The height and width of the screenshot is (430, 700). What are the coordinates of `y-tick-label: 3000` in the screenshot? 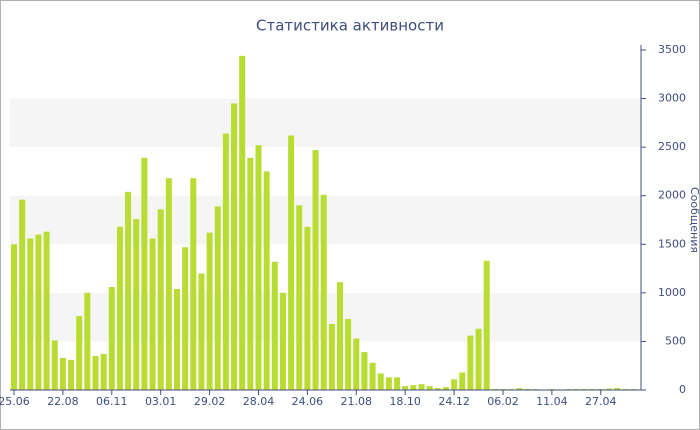 It's located at (672, 98).